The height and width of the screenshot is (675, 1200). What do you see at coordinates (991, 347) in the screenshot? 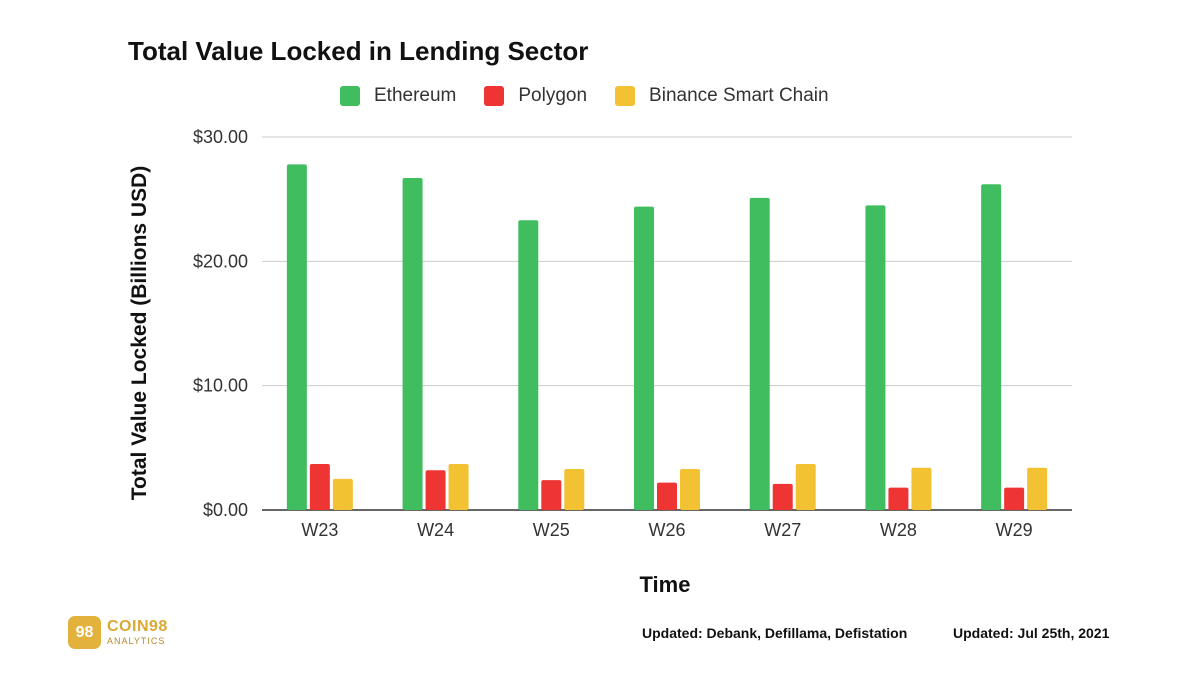
I see `bar-ethereum-w29` at bounding box center [991, 347].